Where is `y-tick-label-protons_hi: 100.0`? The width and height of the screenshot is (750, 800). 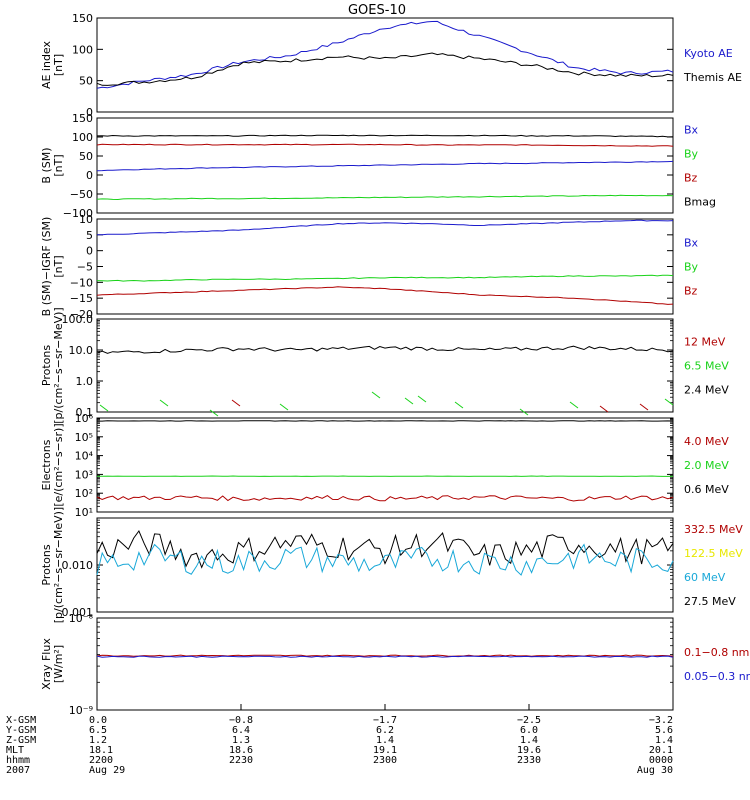
y-tick-label-protons_hi: 100.0 is located at coordinates (78, 319).